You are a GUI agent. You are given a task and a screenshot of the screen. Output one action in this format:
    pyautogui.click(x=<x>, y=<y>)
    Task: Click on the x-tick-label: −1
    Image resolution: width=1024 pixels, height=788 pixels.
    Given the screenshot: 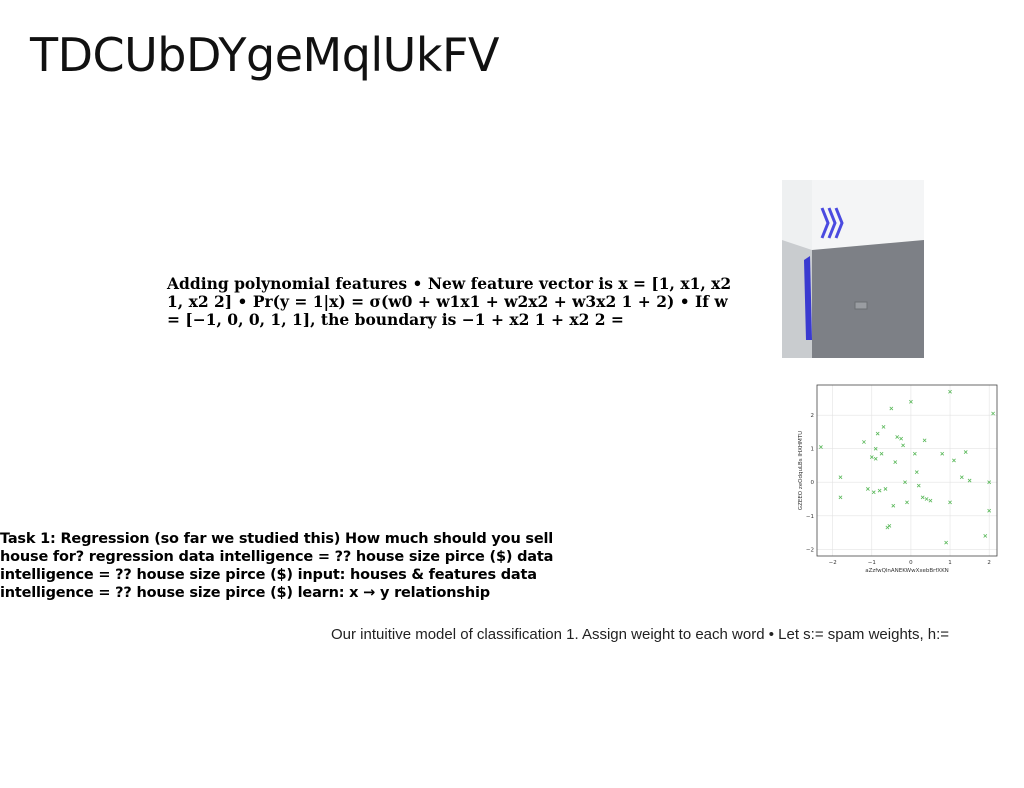 What is the action you would take?
    pyautogui.click(x=872, y=563)
    